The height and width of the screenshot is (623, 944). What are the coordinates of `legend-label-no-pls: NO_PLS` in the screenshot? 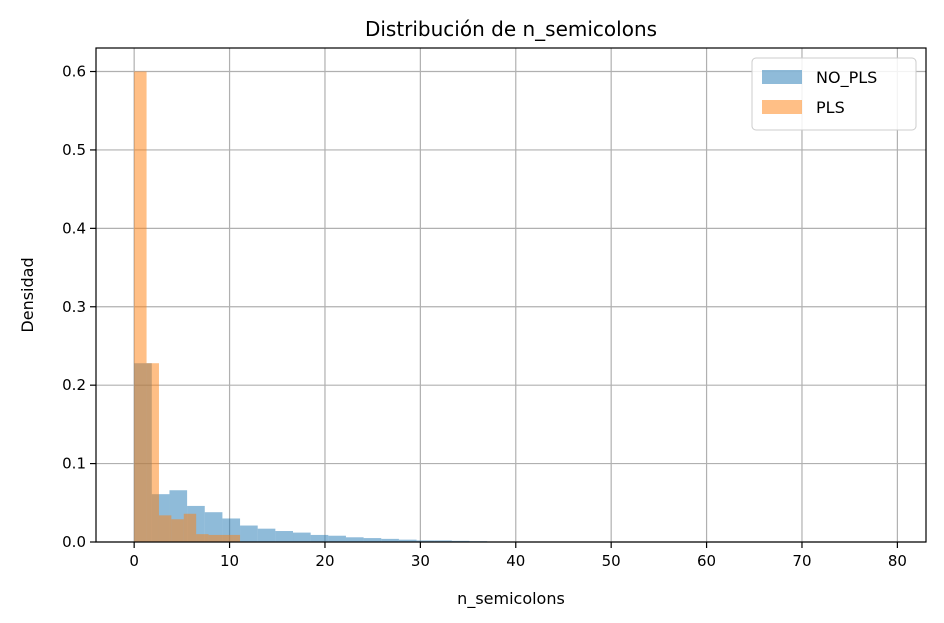 It's located at (846, 78).